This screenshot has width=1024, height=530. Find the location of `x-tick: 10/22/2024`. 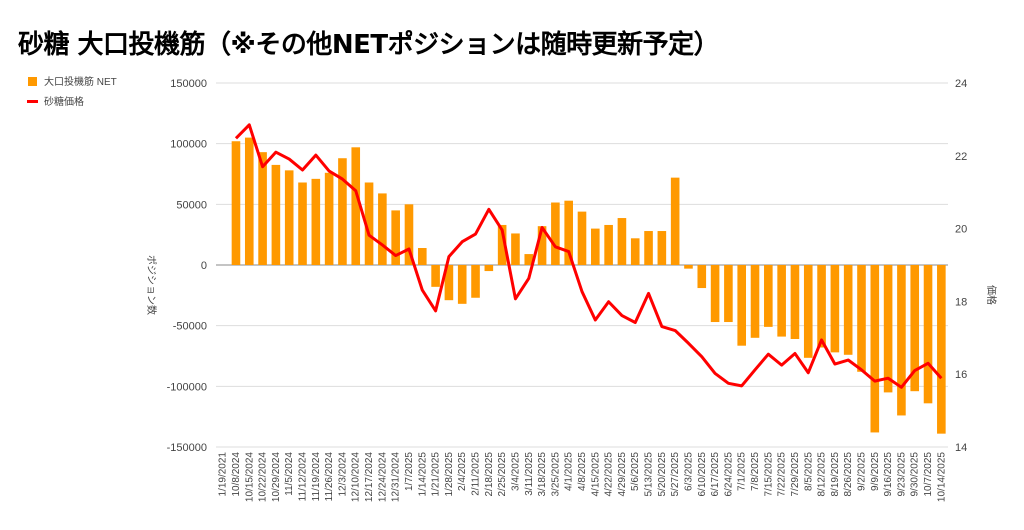

x-tick: 10/22/2024 is located at coordinates (263, 477).